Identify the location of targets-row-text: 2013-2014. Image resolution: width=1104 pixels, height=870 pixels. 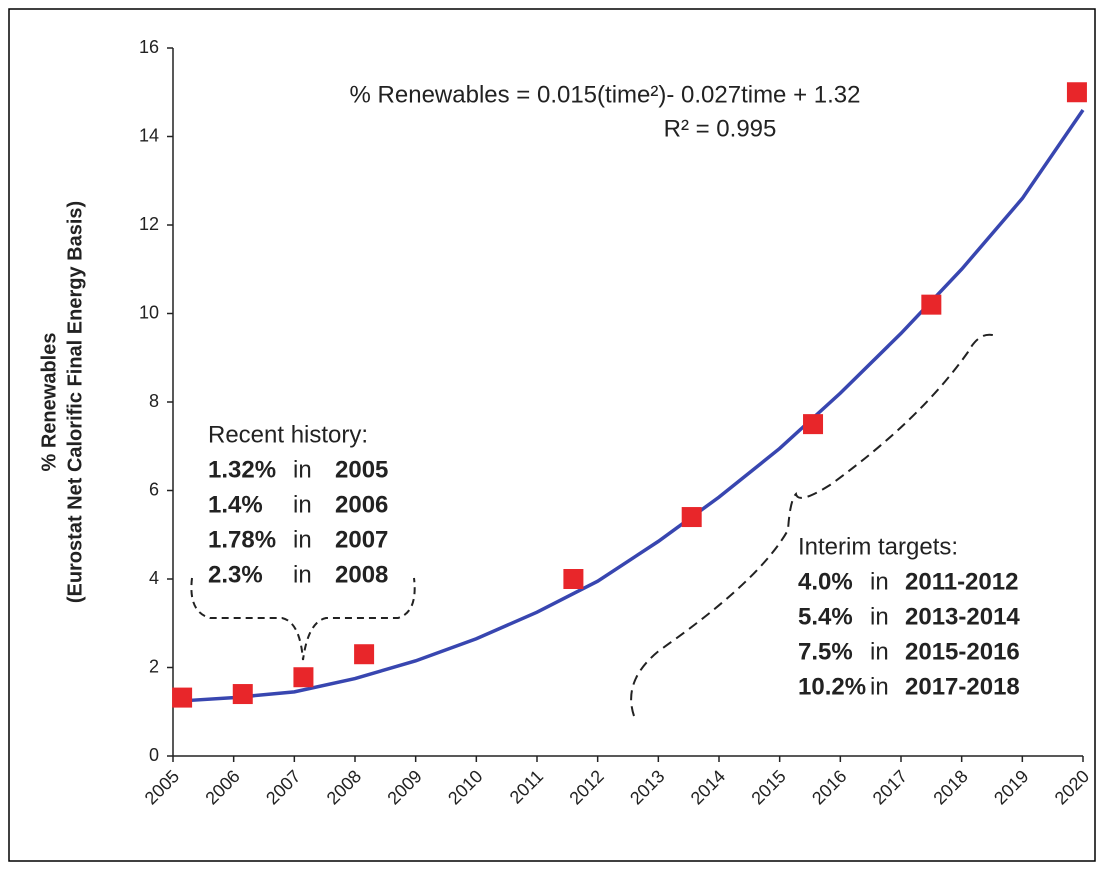
(962, 616).